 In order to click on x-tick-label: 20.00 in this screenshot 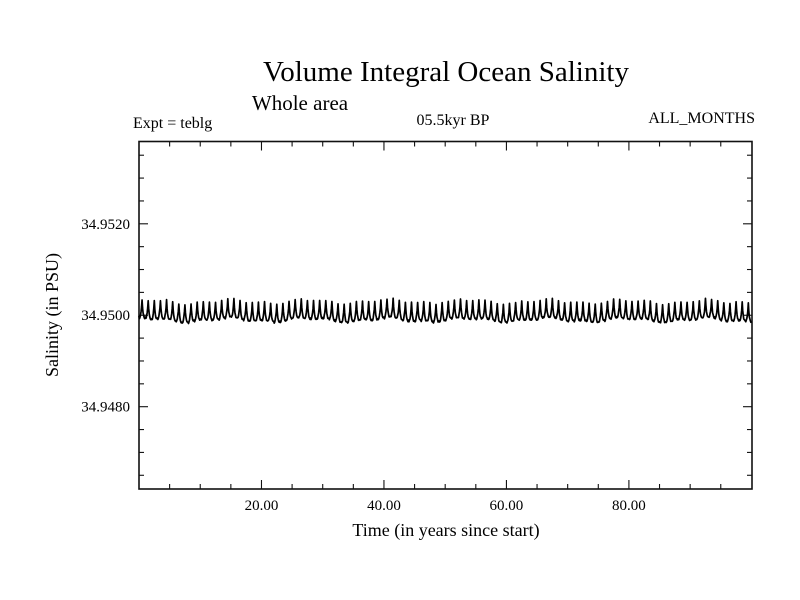, I will do `click(262, 506)`.